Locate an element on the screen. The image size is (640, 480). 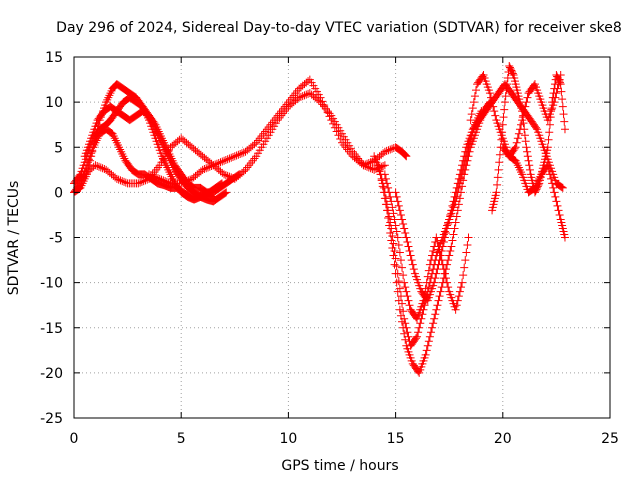
y-tick-label: 10 is located at coordinates (54, 103).